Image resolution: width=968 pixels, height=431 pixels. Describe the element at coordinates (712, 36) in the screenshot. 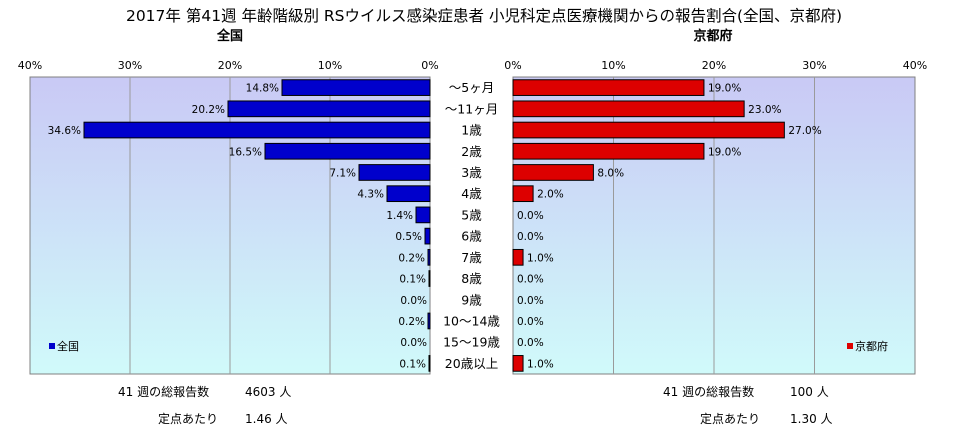

I see `kyoto-panel-title: 京都府` at that location.